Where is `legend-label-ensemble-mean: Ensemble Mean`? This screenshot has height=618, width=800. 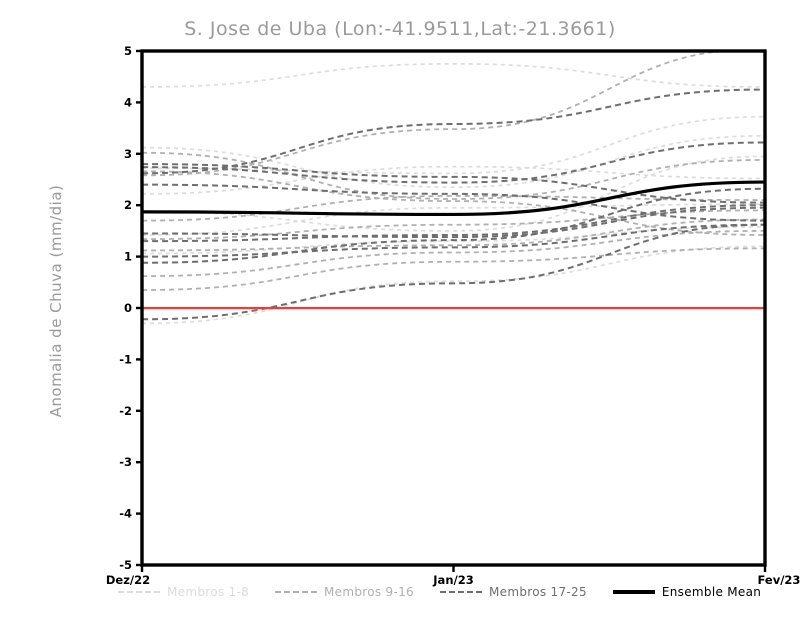 legend-label-ensemble-mean: Ensemble Mean is located at coordinates (711, 592).